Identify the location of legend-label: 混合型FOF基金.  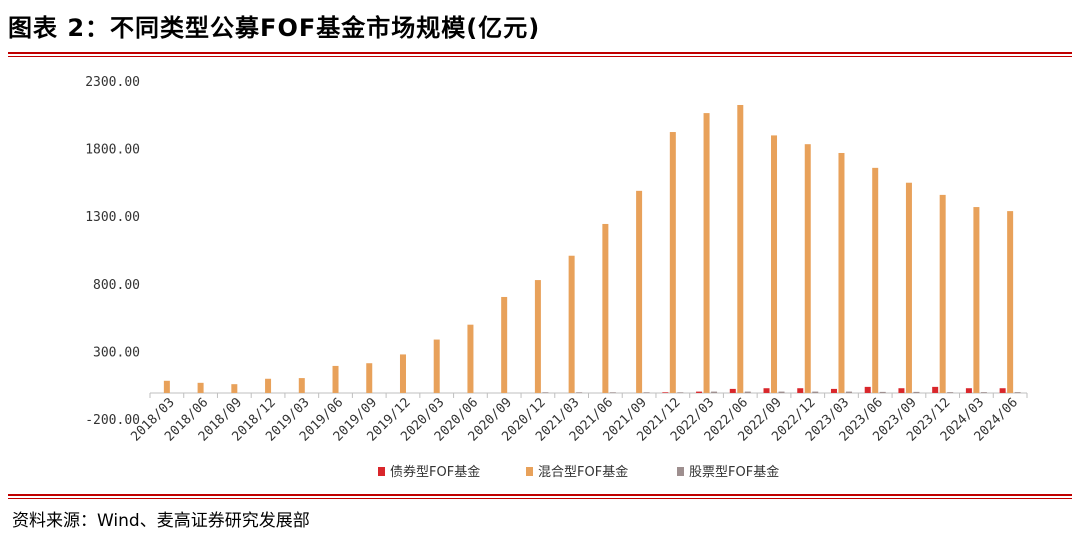
(583, 472).